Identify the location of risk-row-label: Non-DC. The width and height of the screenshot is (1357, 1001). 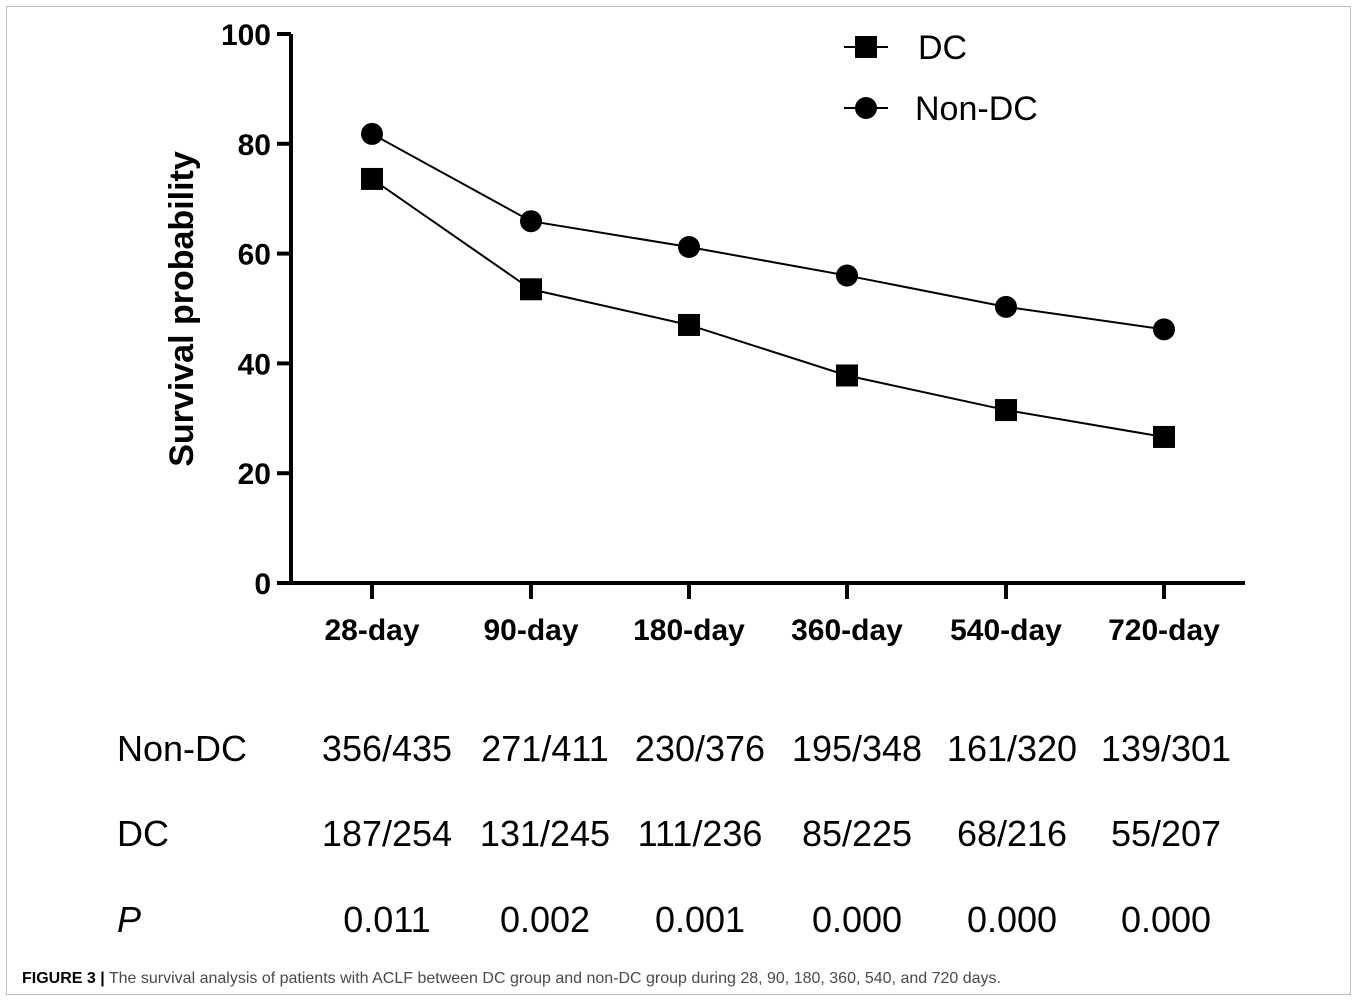
(182, 748).